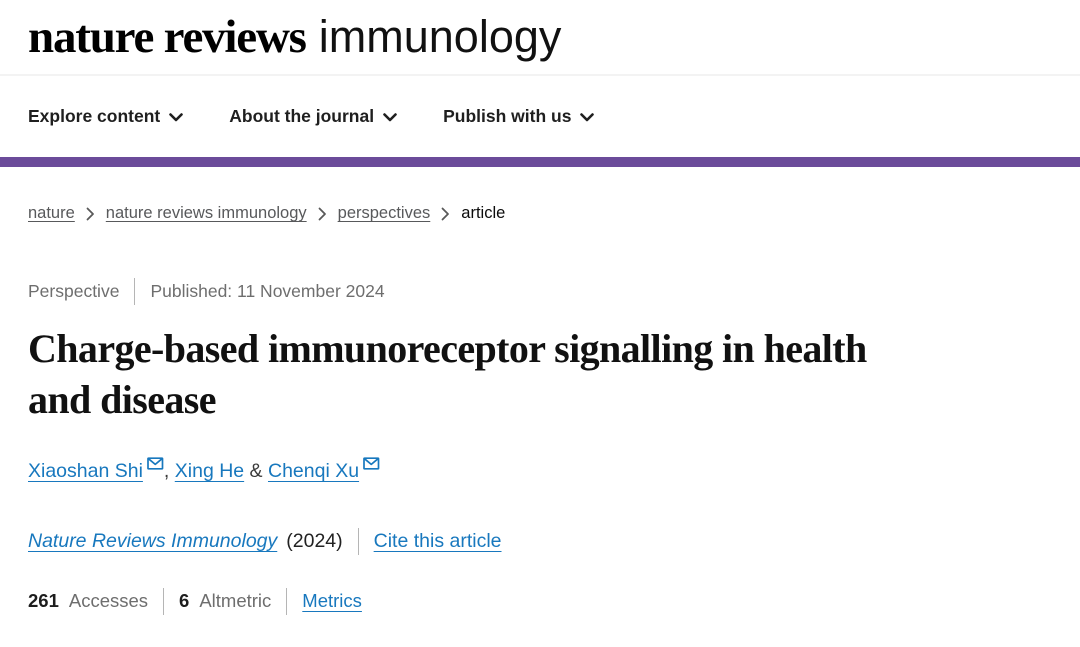 Image resolution: width=1080 pixels, height=647 pixels. What do you see at coordinates (209, 470) in the screenshot?
I see `author-link-xing-he: Xing He` at bounding box center [209, 470].